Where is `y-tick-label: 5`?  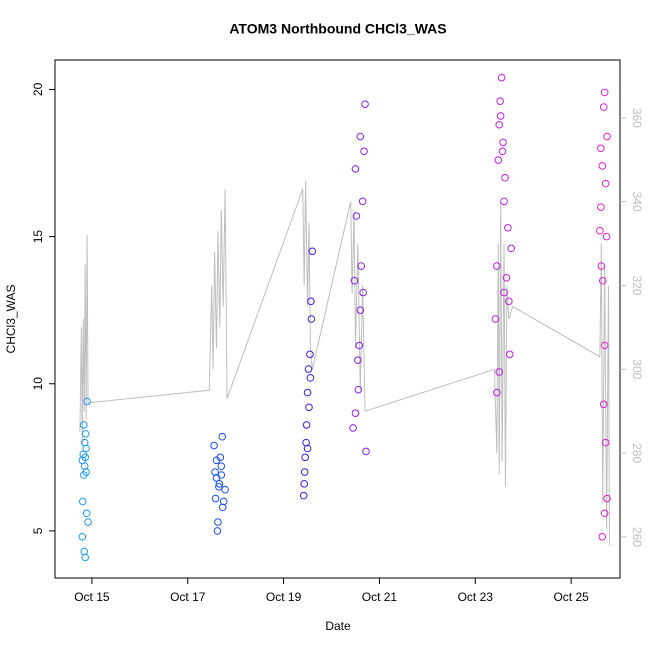 y-tick-label: 5 is located at coordinates (38, 530).